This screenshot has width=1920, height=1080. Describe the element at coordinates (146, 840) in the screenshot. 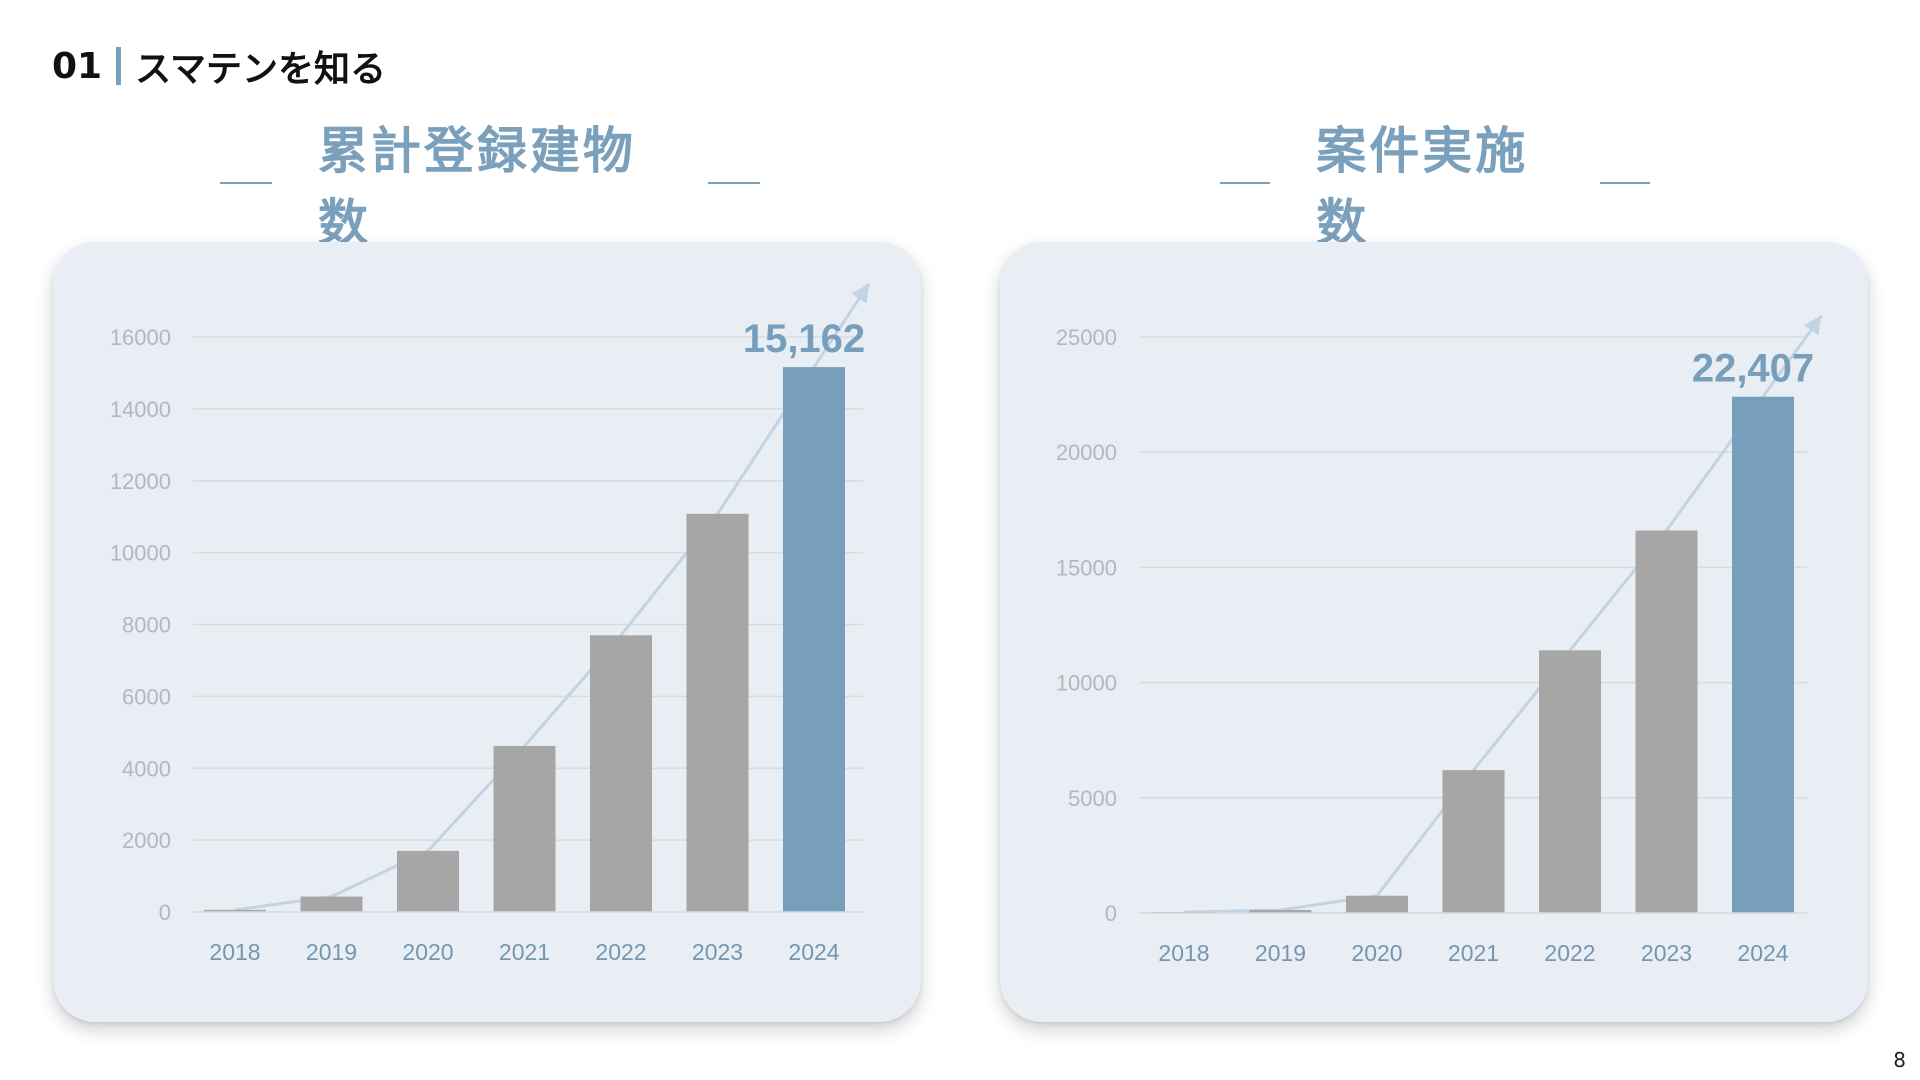

I see `y-tick-label: 2000` at that location.